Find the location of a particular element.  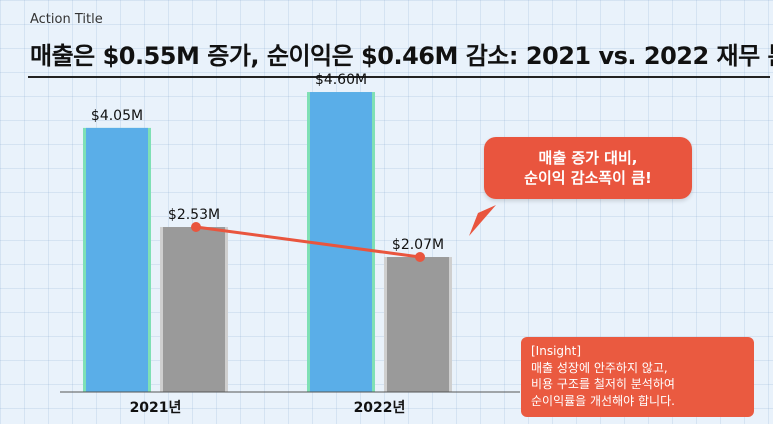

callout-line-2: 순이익 감소폭이 큼! is located at coordinates (588, 178).